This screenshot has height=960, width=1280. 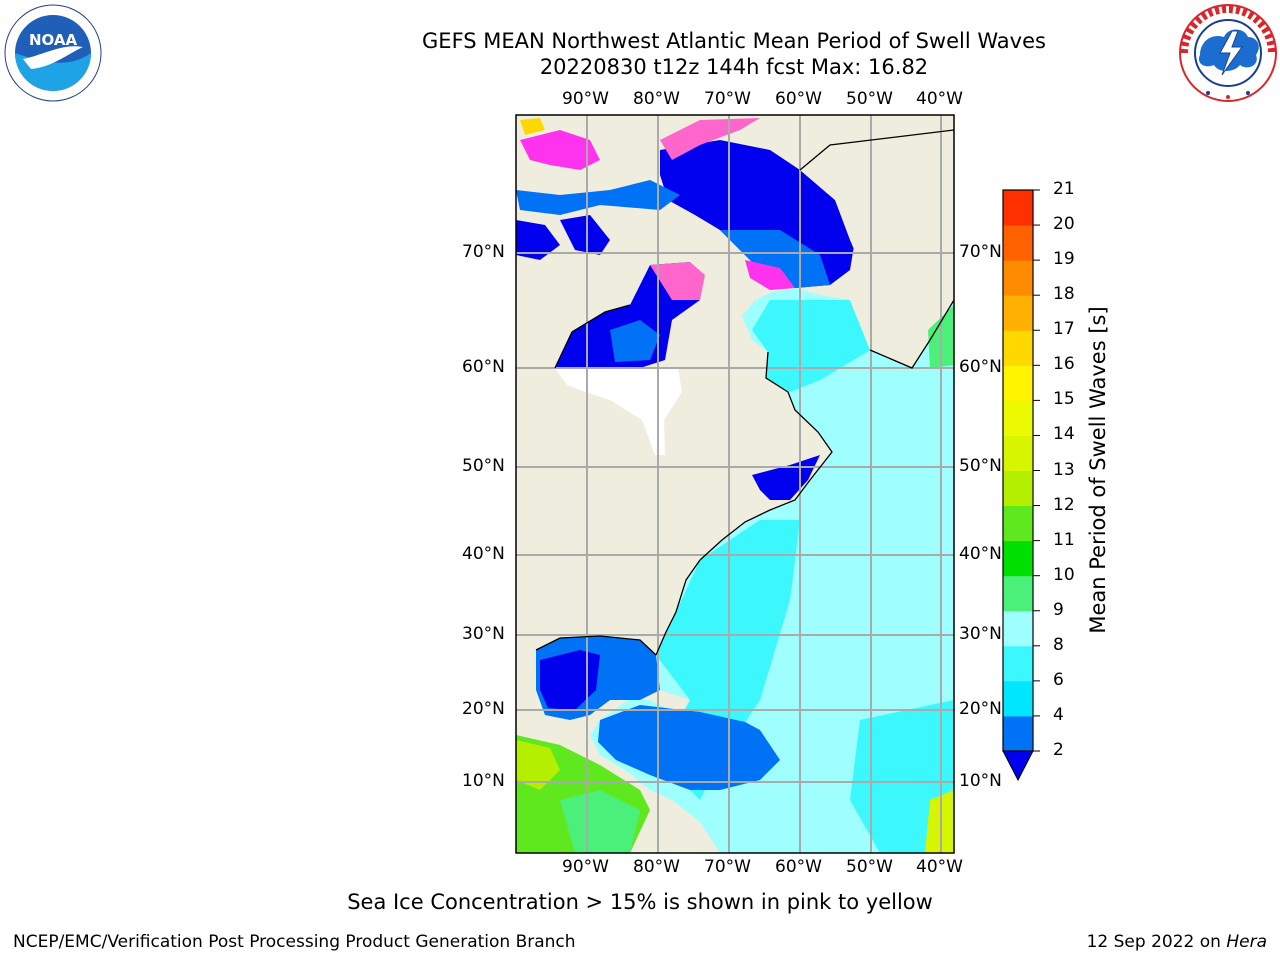 What do you see at coordinates (1058, 644) in the screenshot?
I see `colorbar-tick-label: 8` at bounding box center [1058, 644].